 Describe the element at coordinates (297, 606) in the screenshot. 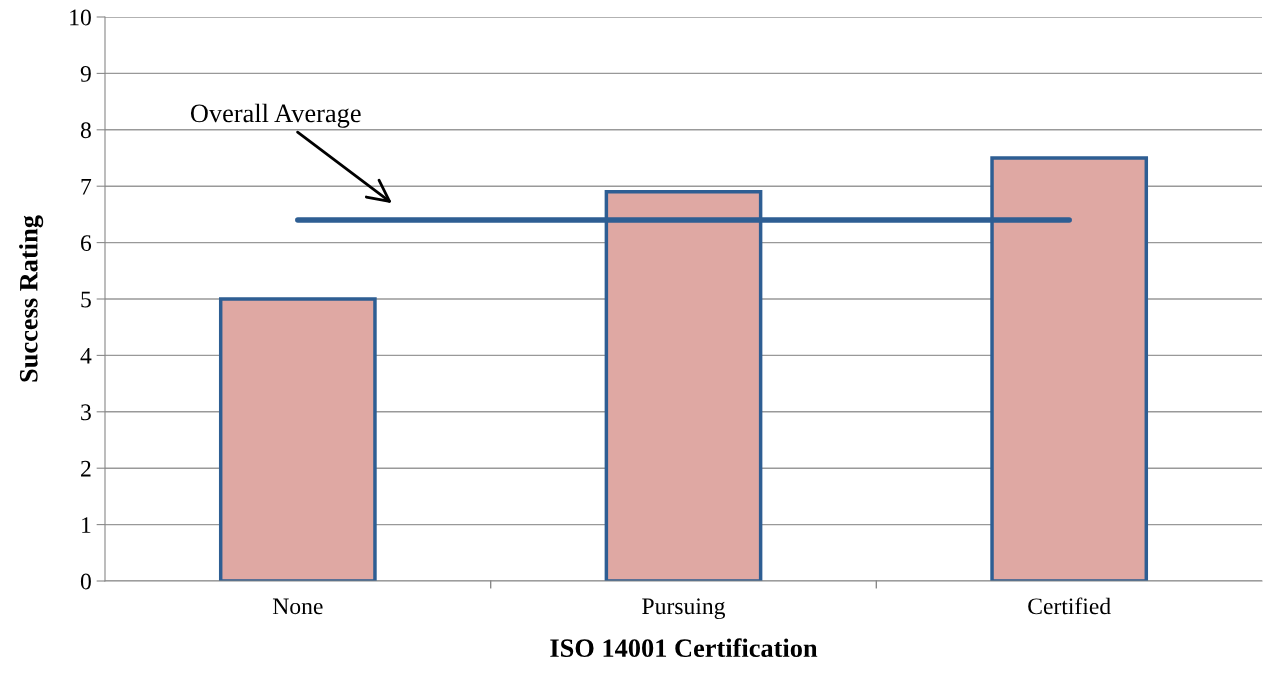

I see `x-tick-label: None` at that location.